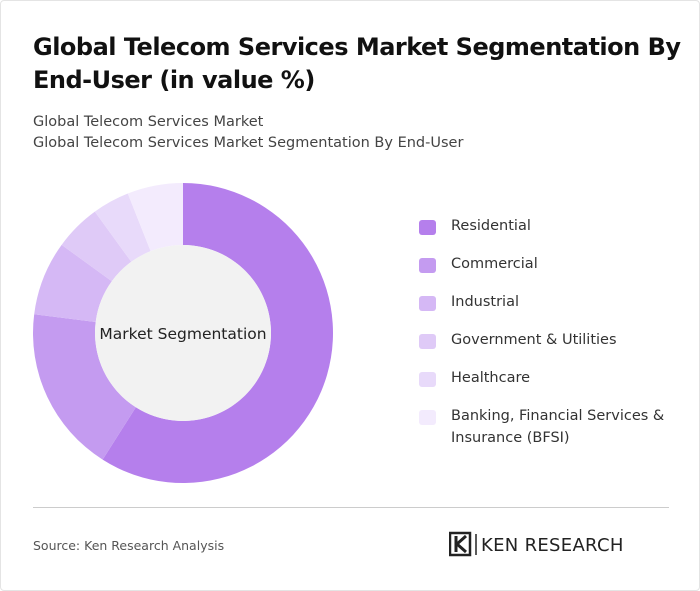  I want to click on legend-item: Residential, so click(544, 226).